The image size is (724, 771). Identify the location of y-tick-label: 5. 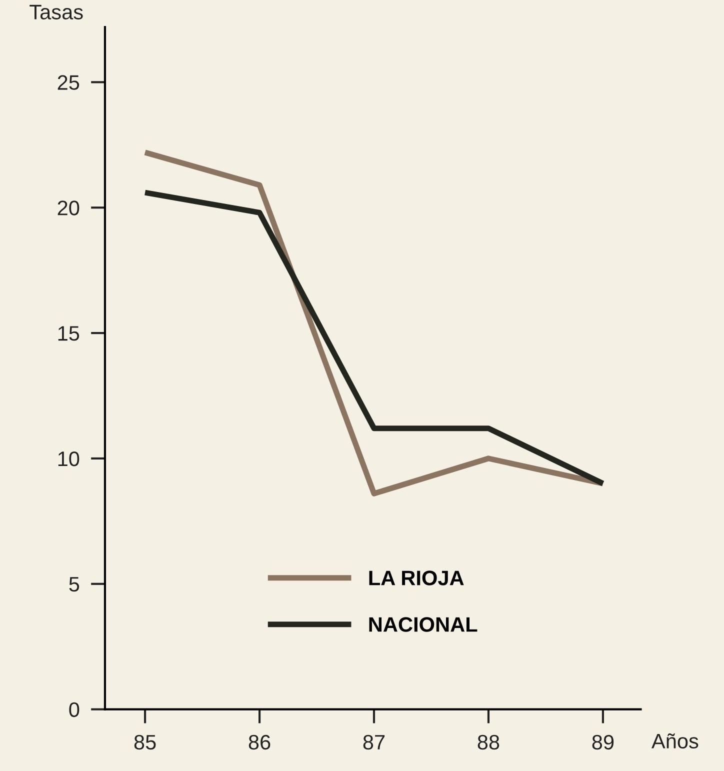
(74, 584).